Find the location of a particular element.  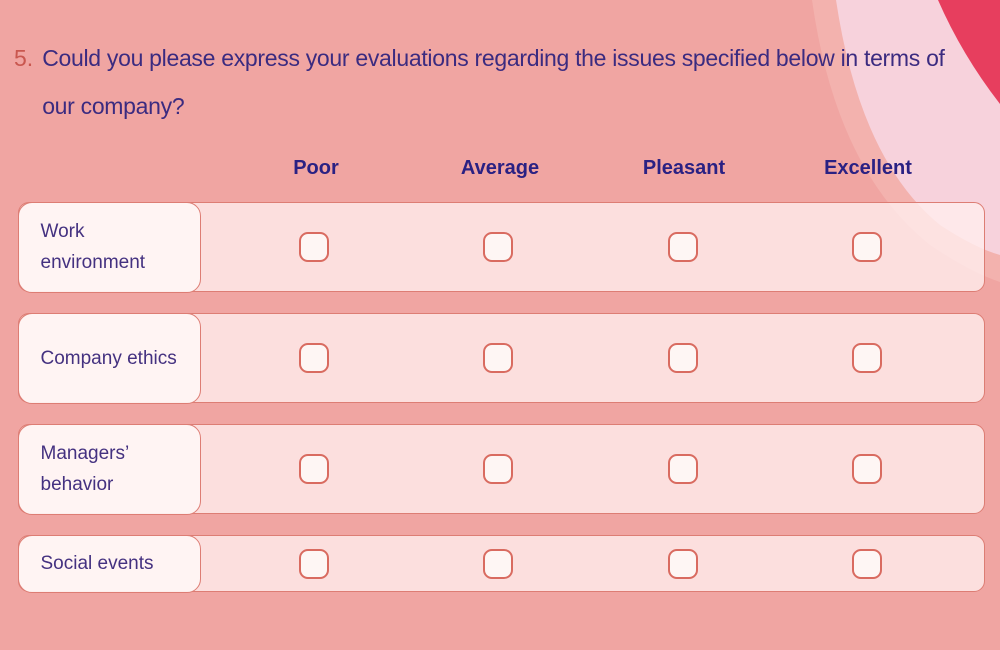

checkbox-managers-behavior-average is located at coordinates (498, 469).